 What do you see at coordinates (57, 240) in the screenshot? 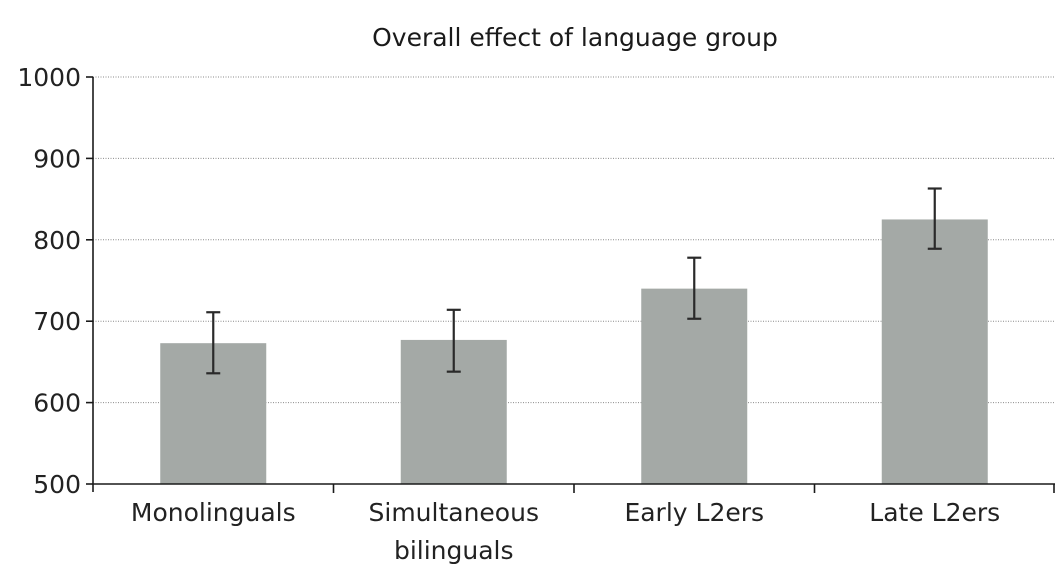
I see `y-tick-label-800: 800` at bounding box center [57, 240].